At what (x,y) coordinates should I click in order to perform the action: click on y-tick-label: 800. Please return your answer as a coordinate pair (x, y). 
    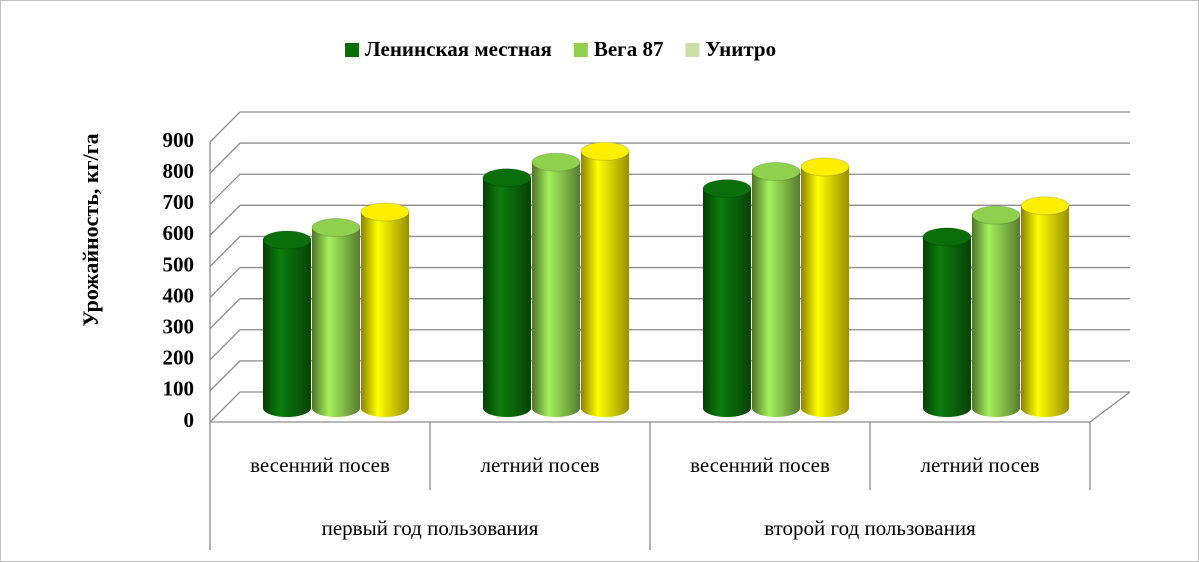
    Looking at the image, I should click on (179, 171).